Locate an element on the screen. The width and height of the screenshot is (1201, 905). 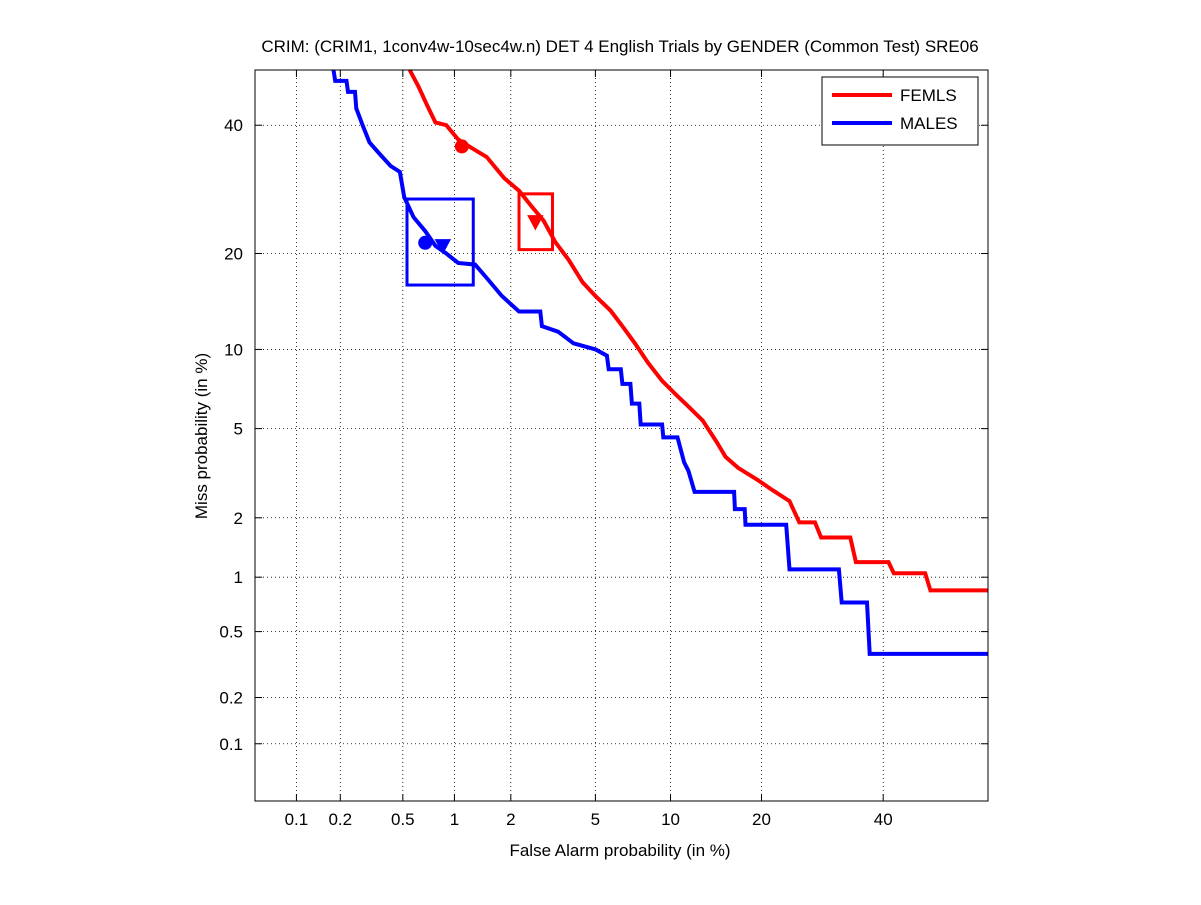
x-tick-label: 0.1 is located at coordinates (297, 819).